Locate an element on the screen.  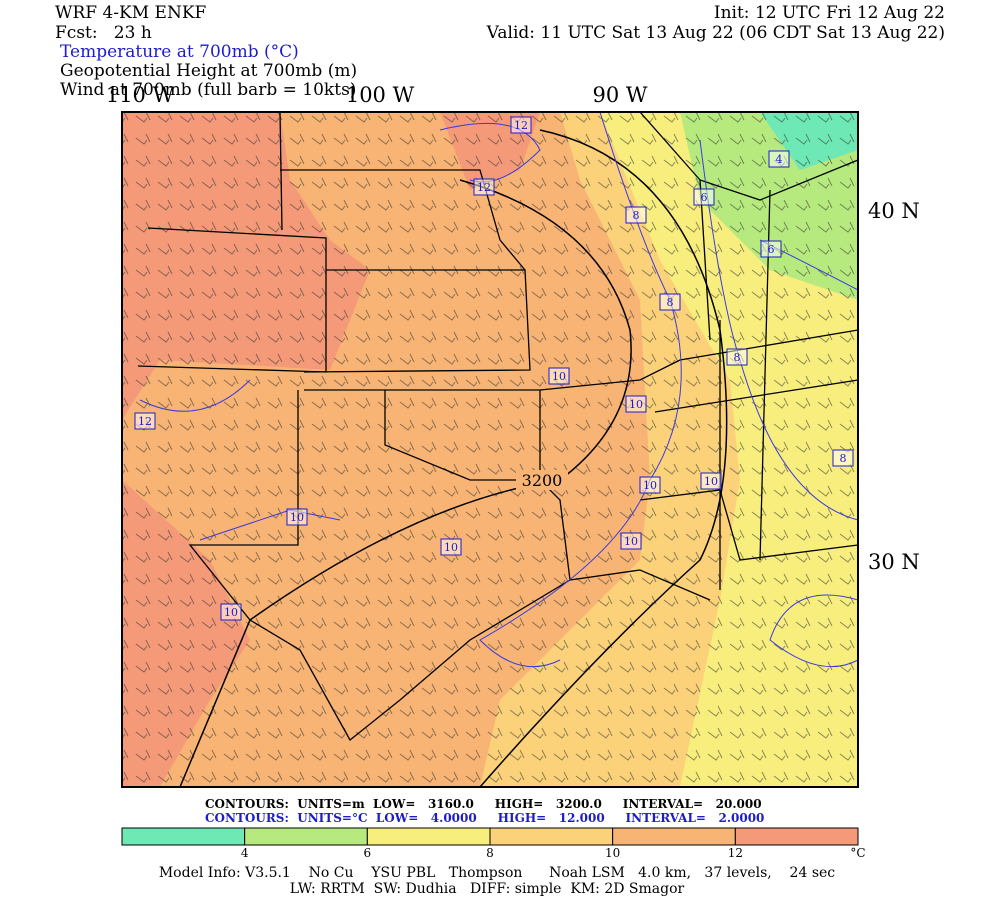
lat-label: 40 N is located at coordinates (894, 211).